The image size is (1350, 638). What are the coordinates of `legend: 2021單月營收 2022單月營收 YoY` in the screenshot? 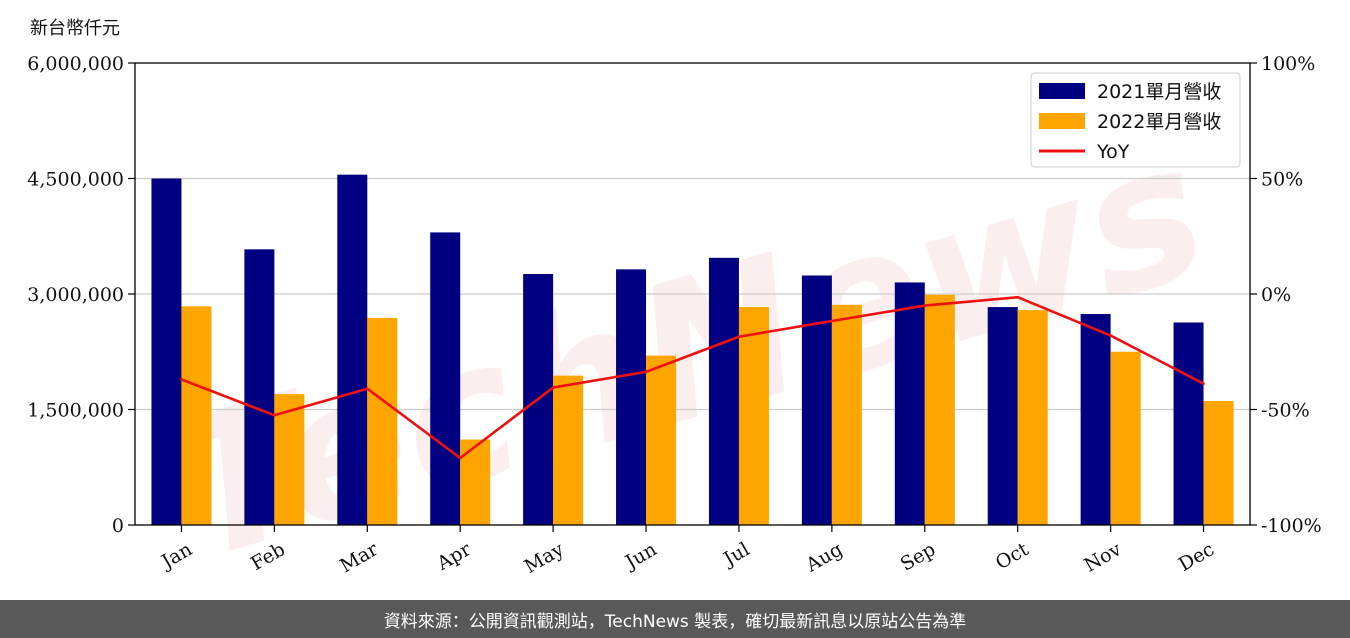 It's located at (1135, 120).